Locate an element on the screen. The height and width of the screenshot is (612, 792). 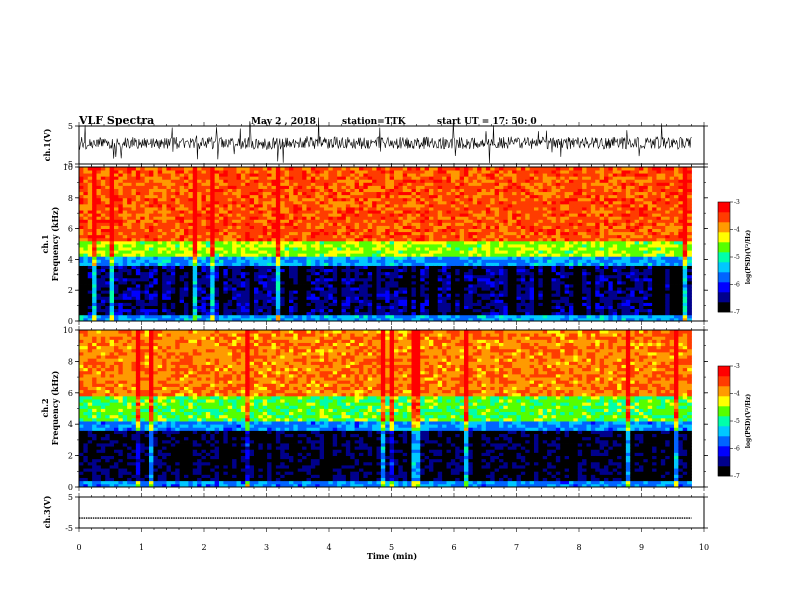
channel-2-colorbar: -3 -4 -5 -6 -7 log(PSD)(V²/Hz) is located at coordinates (734, 421).